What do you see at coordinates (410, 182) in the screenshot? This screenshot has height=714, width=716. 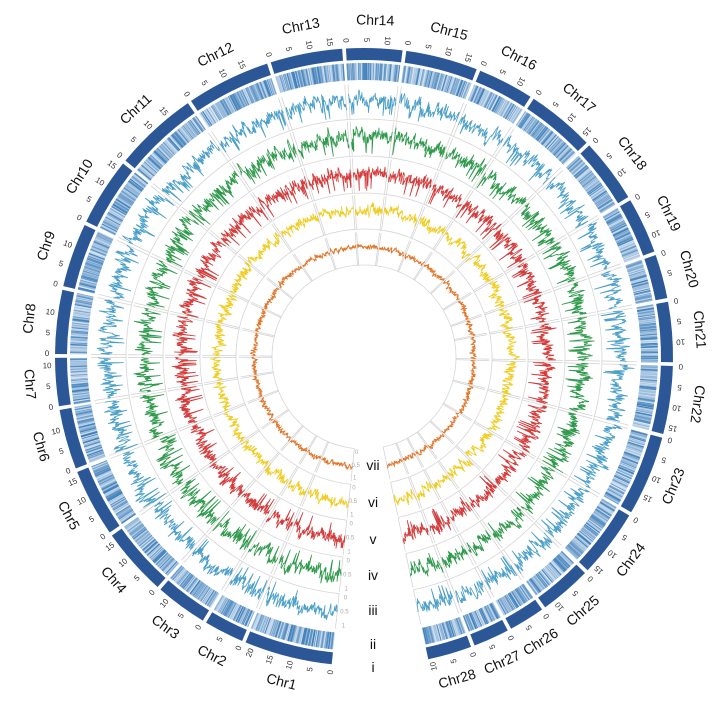 I see `series-line-Chr15` at bounding box center [410, 182].